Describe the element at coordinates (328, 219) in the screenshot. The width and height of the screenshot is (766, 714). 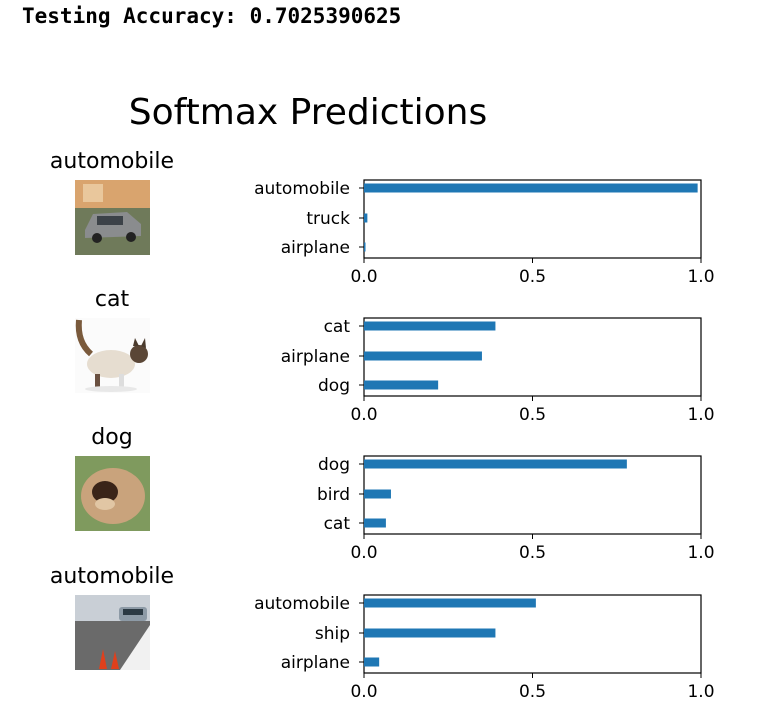
I see `y-tick-label: truck` at that location.